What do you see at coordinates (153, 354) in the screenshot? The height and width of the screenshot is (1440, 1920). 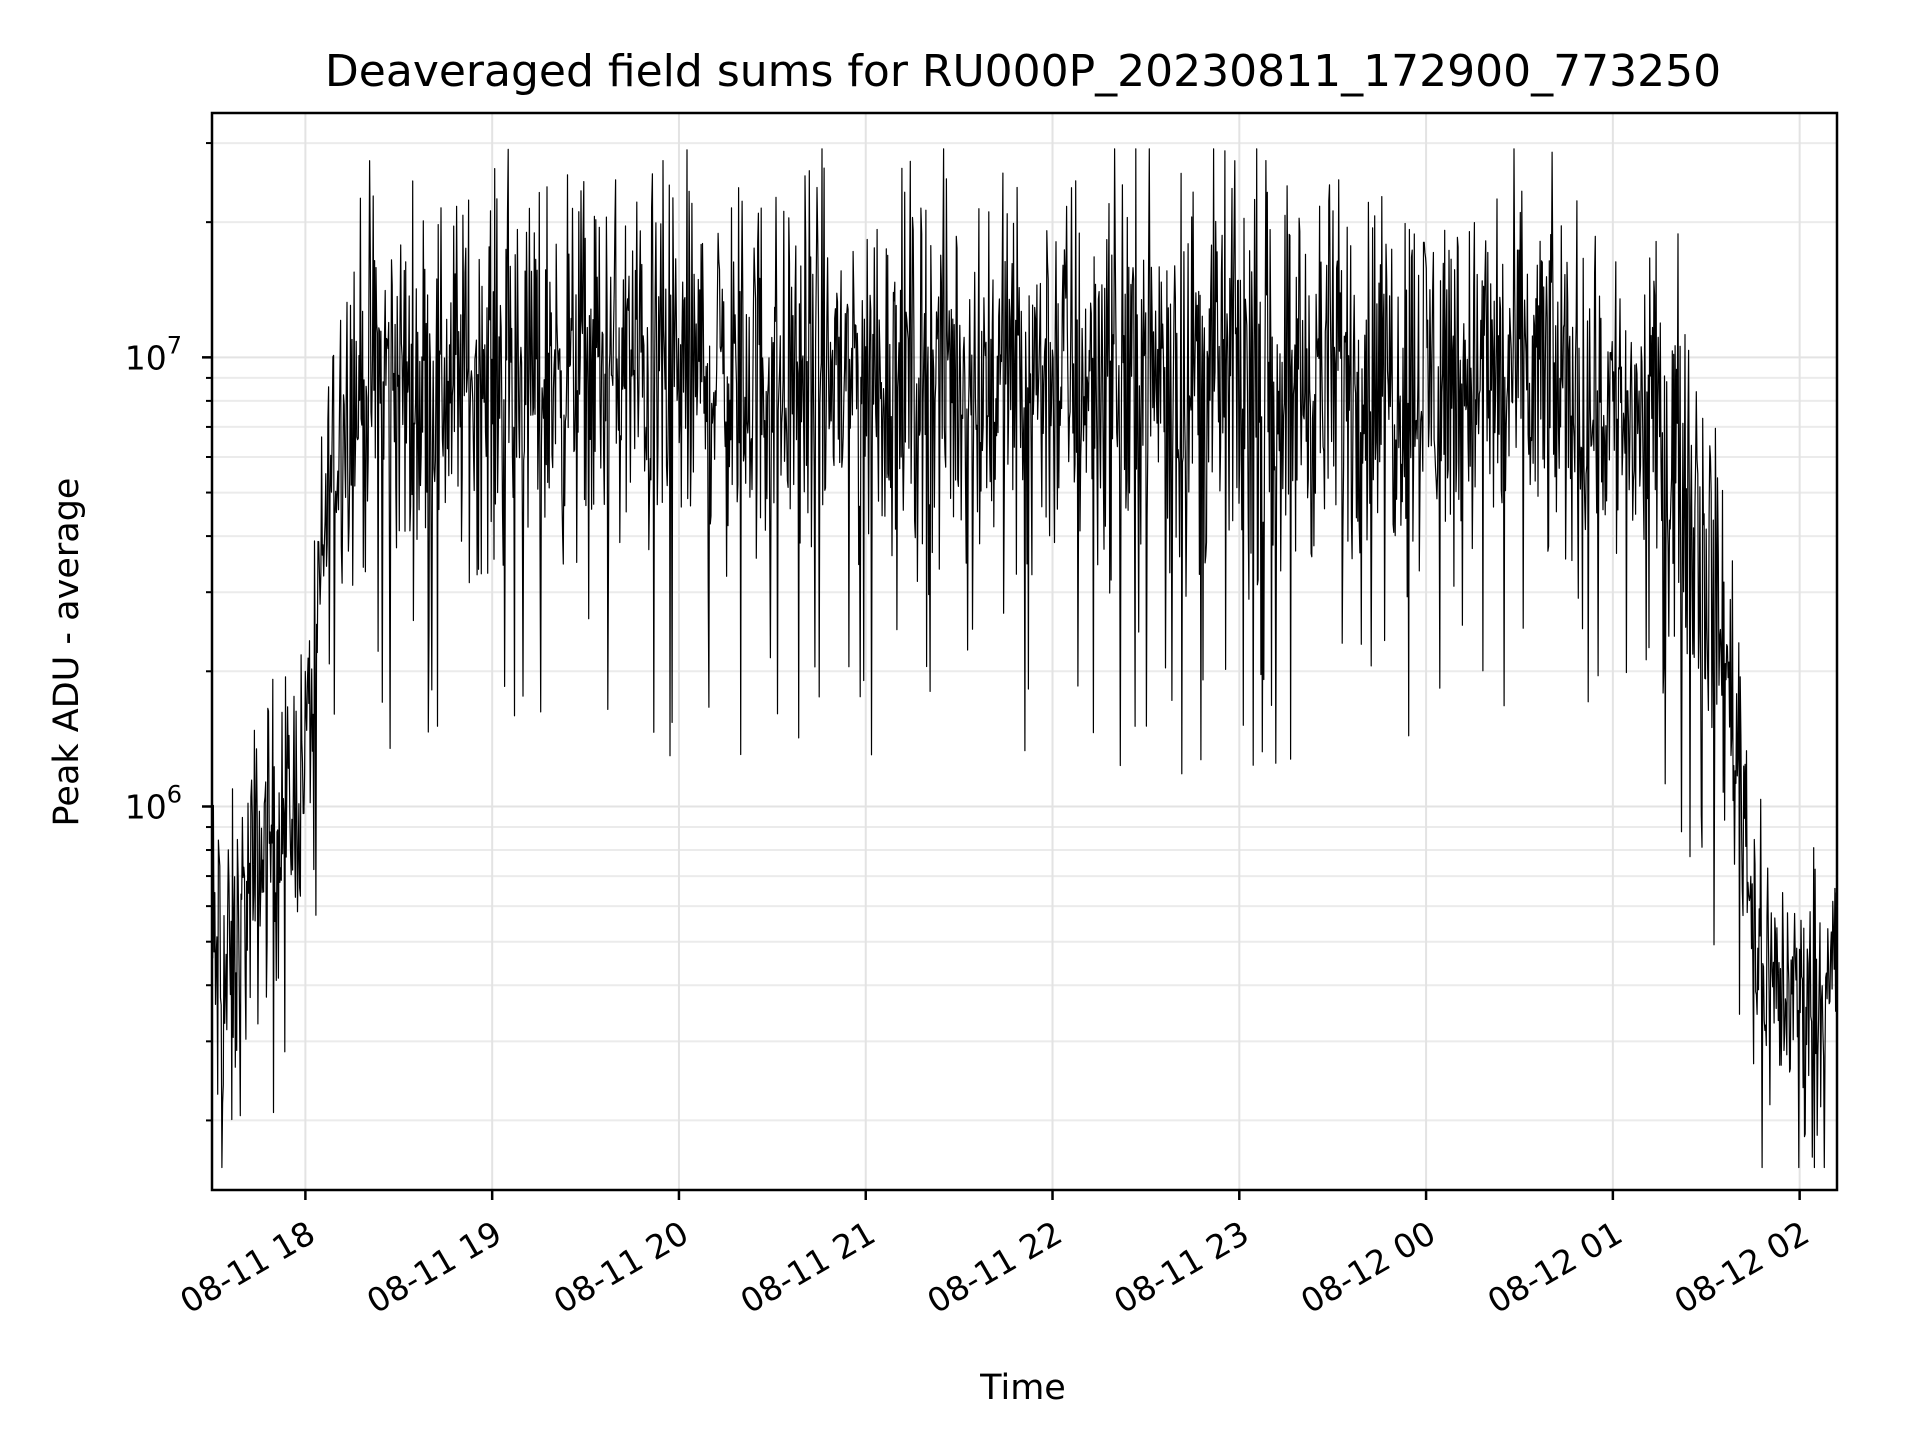 I see `y-tick-label: 10⁷` at bounding box center [153, 354].